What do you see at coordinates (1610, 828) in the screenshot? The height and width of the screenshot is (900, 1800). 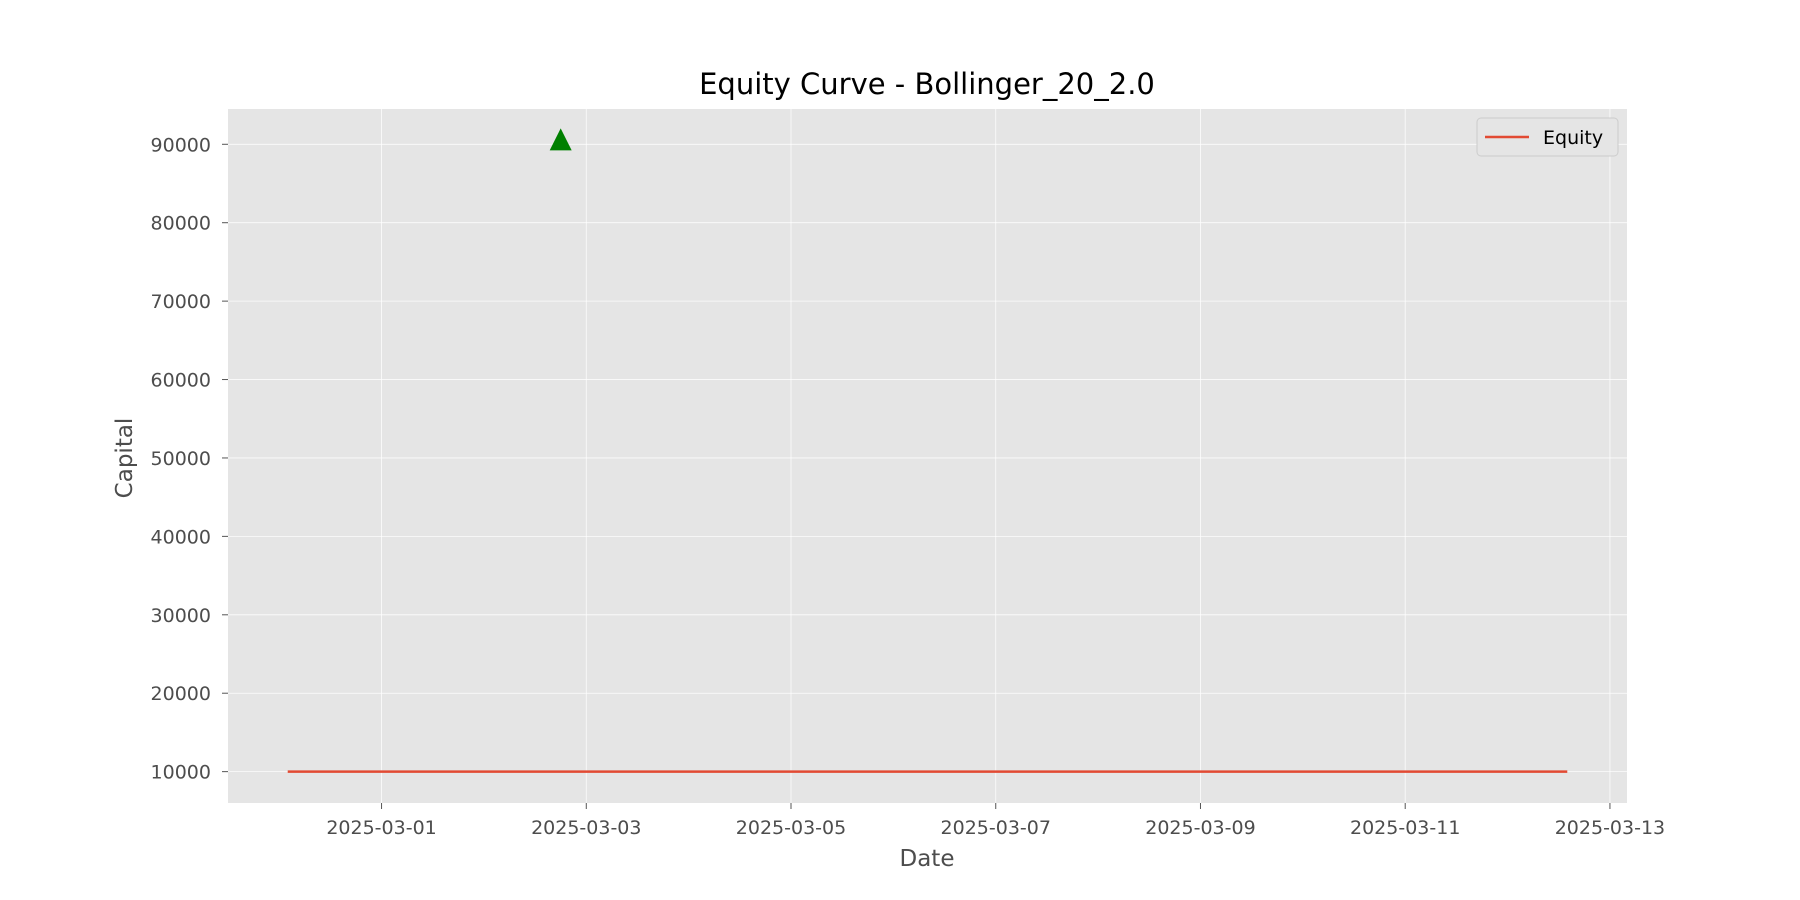 I see `x-tick-label: 2025-03-13` at bounding box center [1610, 828].